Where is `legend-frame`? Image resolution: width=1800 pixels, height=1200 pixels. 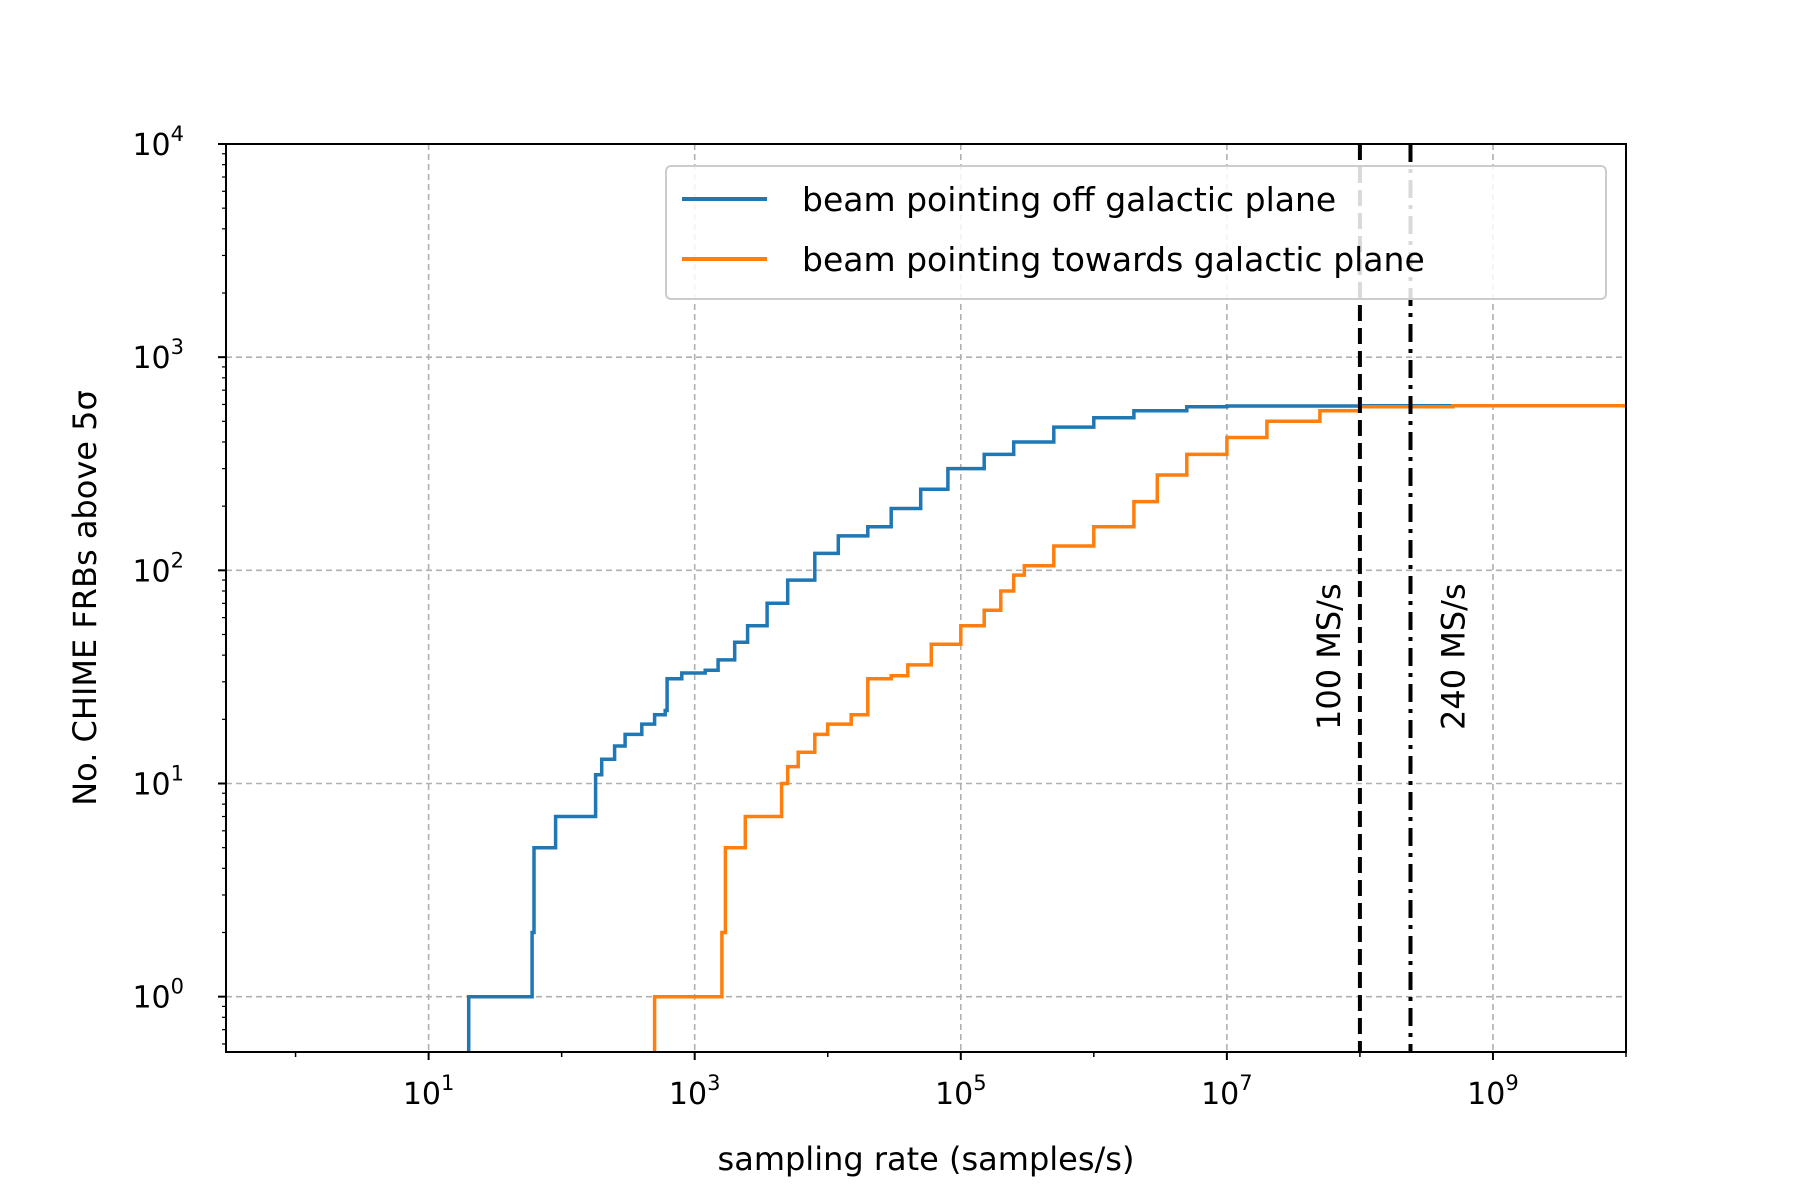 legend-frame is located at coordinates (1136, 232).